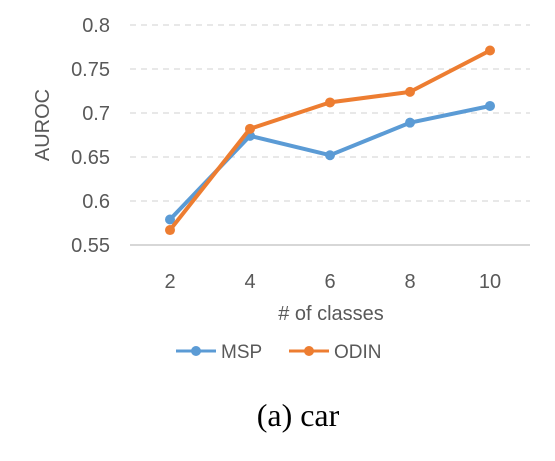 The width and height of the screenshot is (555, 461). Describe the element at coordinates (309, 351) in the screenshot. I see `legend-odin-marker` at that location.